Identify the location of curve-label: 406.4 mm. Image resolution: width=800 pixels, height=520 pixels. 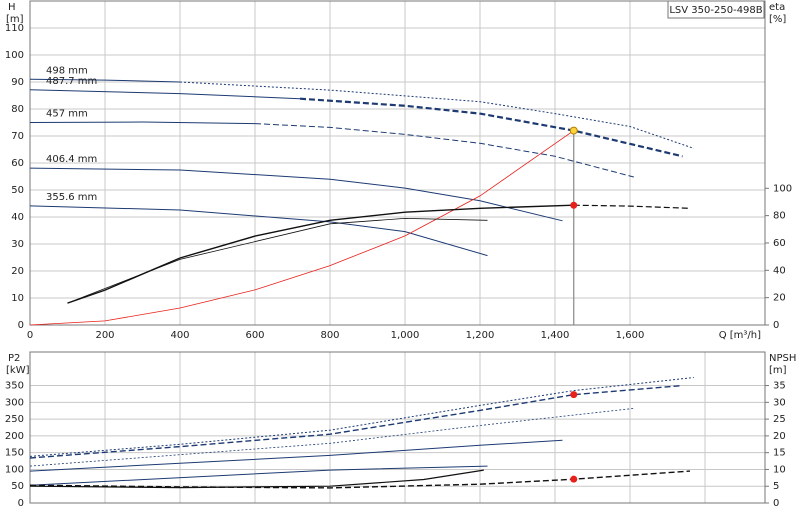
(71, 159).